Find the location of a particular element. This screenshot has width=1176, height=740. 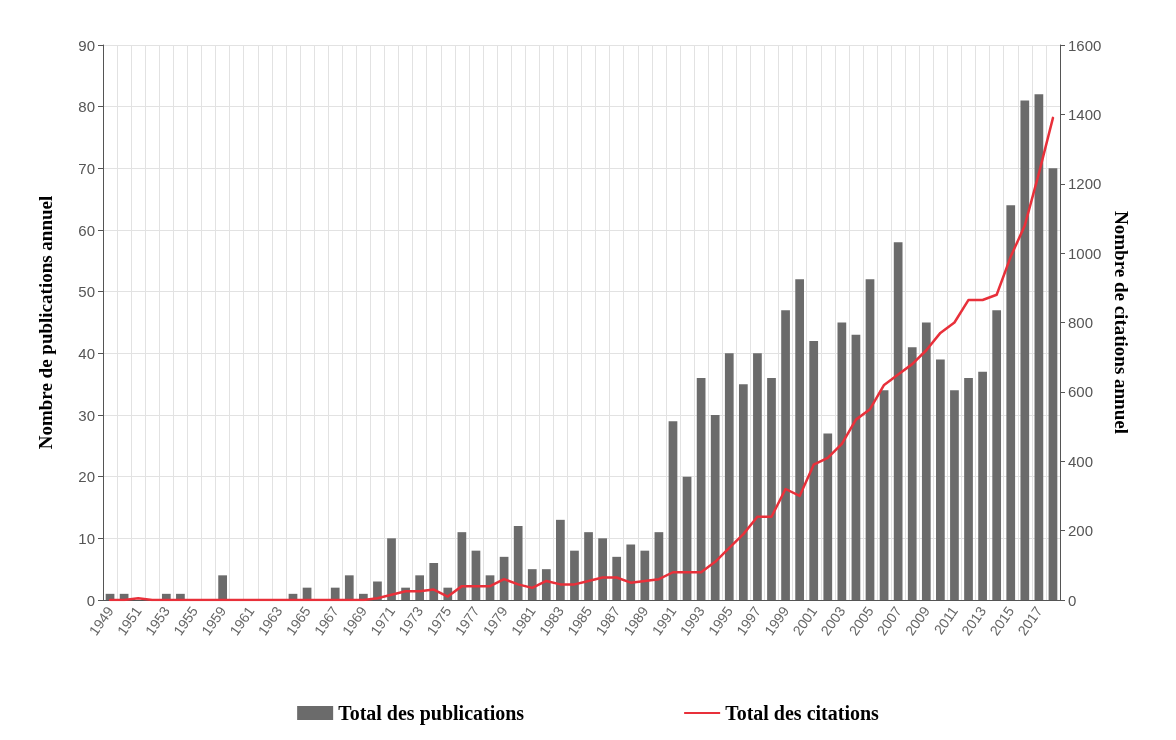

y-tick-label: 20 is located at coordinates (86, 477).